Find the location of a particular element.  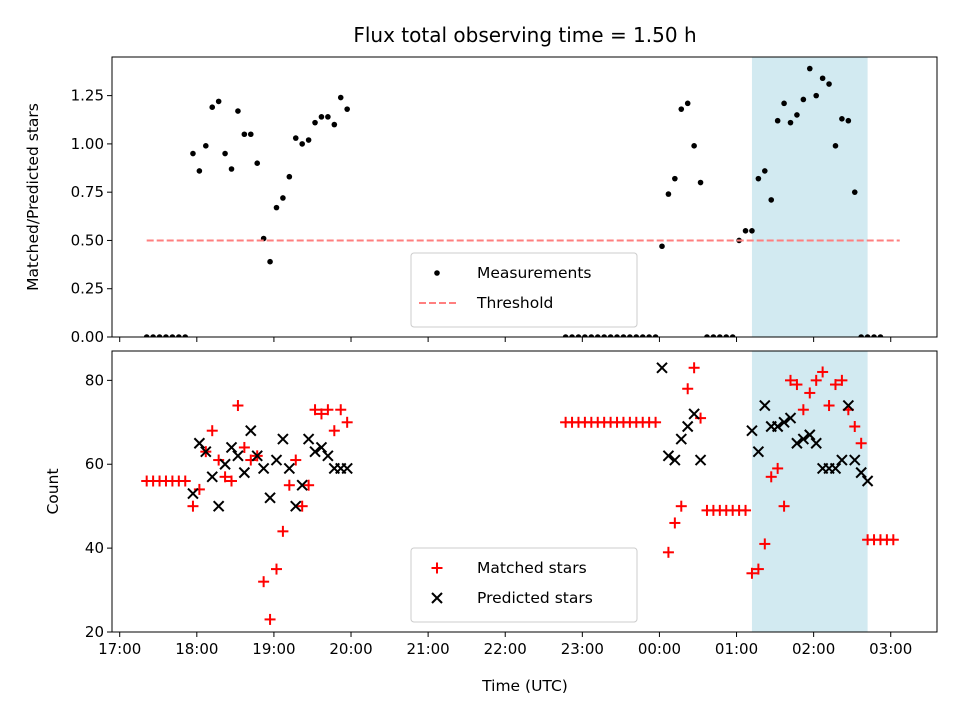

legend-label: Threshold is located at coordinates (514, 303).